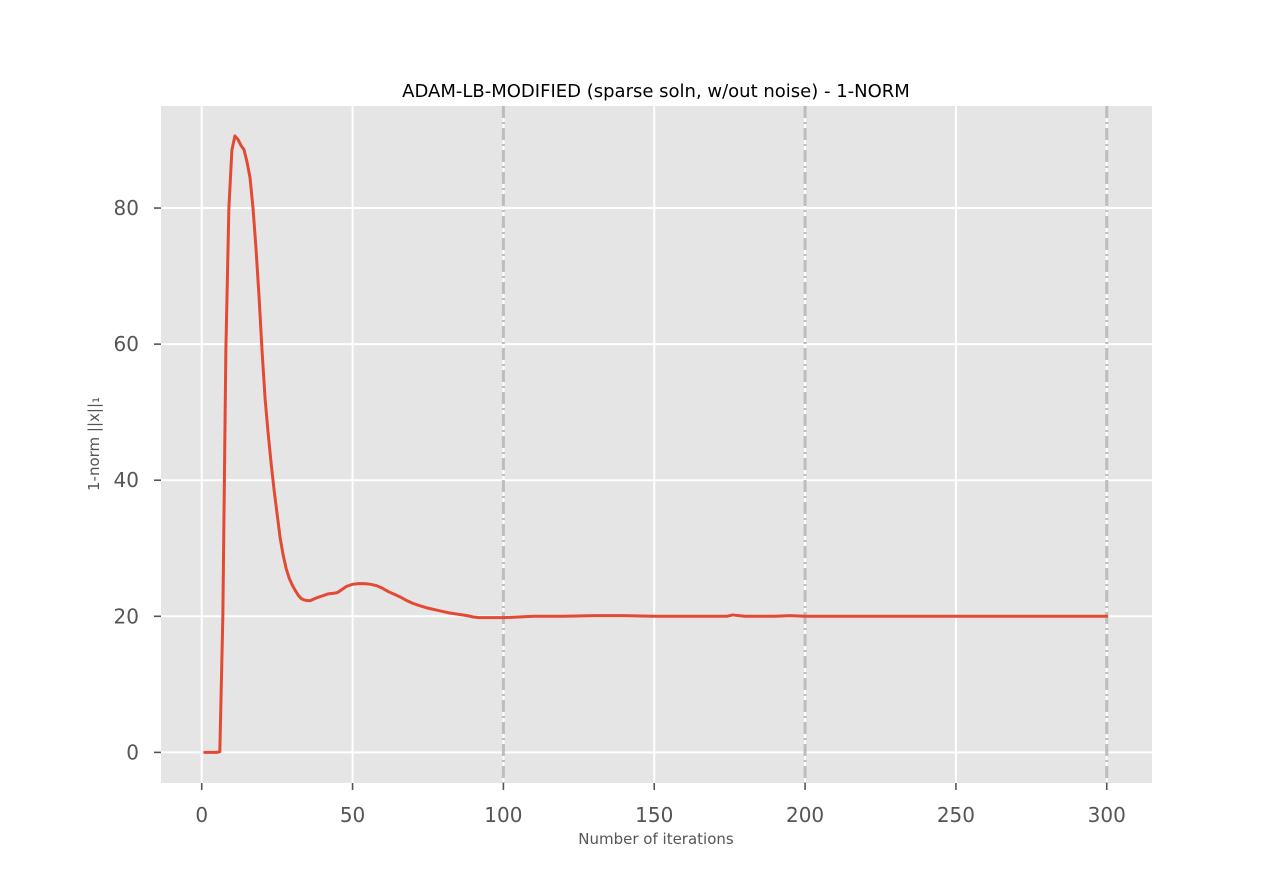 The height and width of the screenshot is (880, 1280). What do you see at coordinates (654, 815) in the screenshot?
I see `x-tick-label: 150` at bounding box center [654, 815].